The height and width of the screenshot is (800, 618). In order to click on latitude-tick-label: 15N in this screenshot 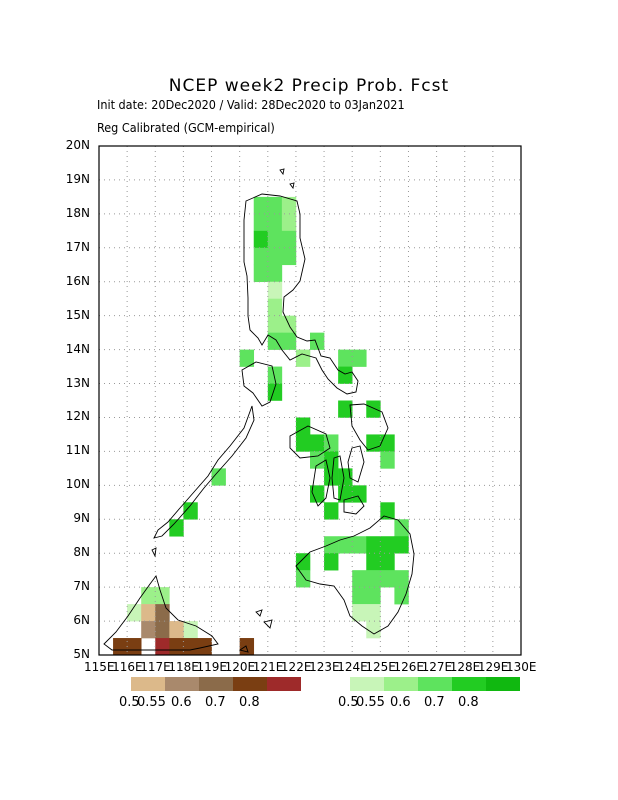, I will do `click(77, 314)`.